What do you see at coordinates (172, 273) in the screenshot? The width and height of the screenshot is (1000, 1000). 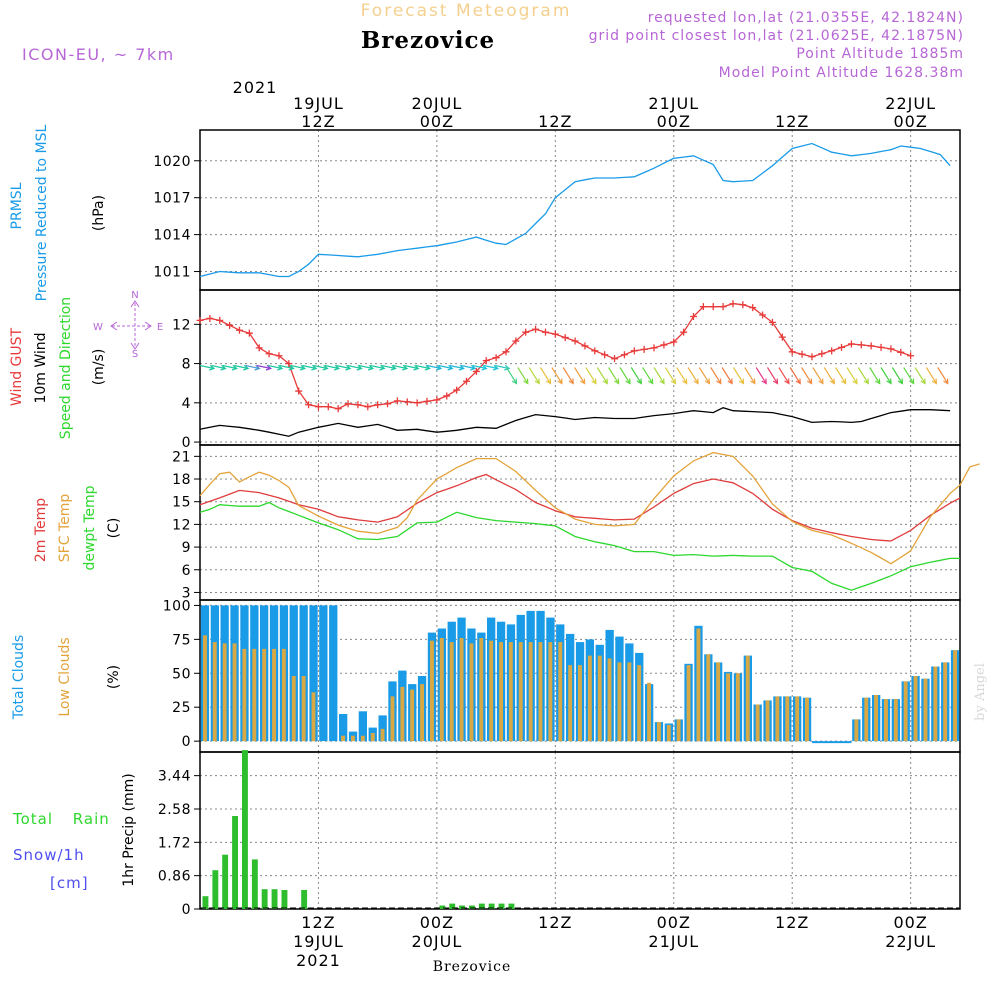 I see `pressure-ytick-label: 1011` at bounding box center [172, 273].